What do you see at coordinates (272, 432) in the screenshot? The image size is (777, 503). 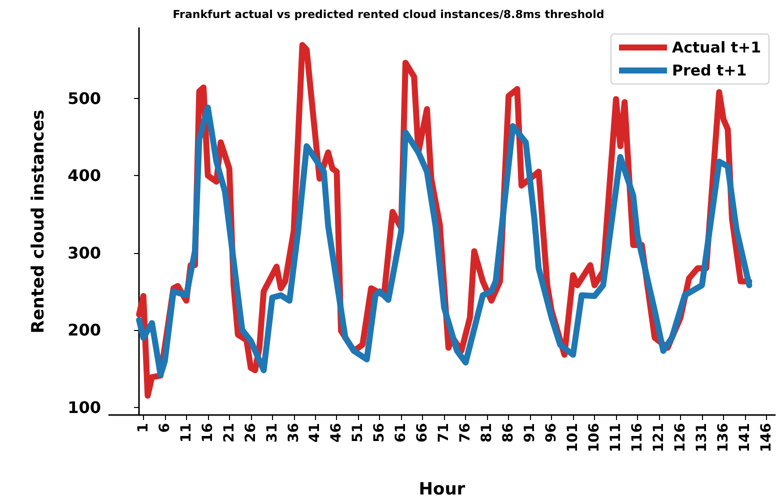 I see `x-tick-label: 31` at bounding box center [272, 432].